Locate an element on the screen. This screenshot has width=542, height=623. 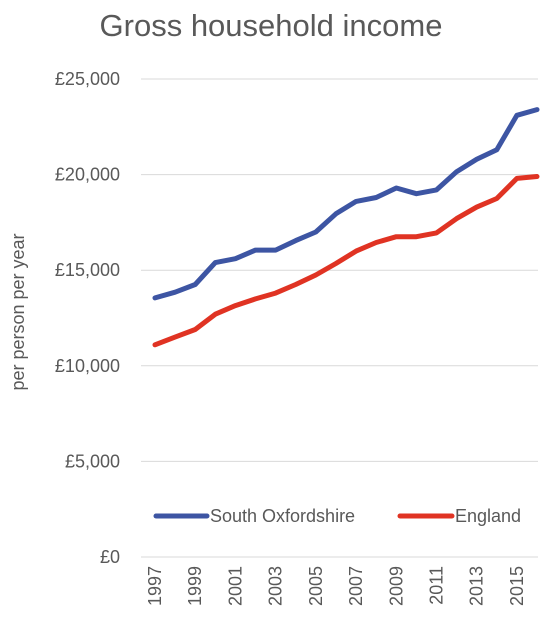
legend: South Oxfordshire England is located at coordinates (337, 516).